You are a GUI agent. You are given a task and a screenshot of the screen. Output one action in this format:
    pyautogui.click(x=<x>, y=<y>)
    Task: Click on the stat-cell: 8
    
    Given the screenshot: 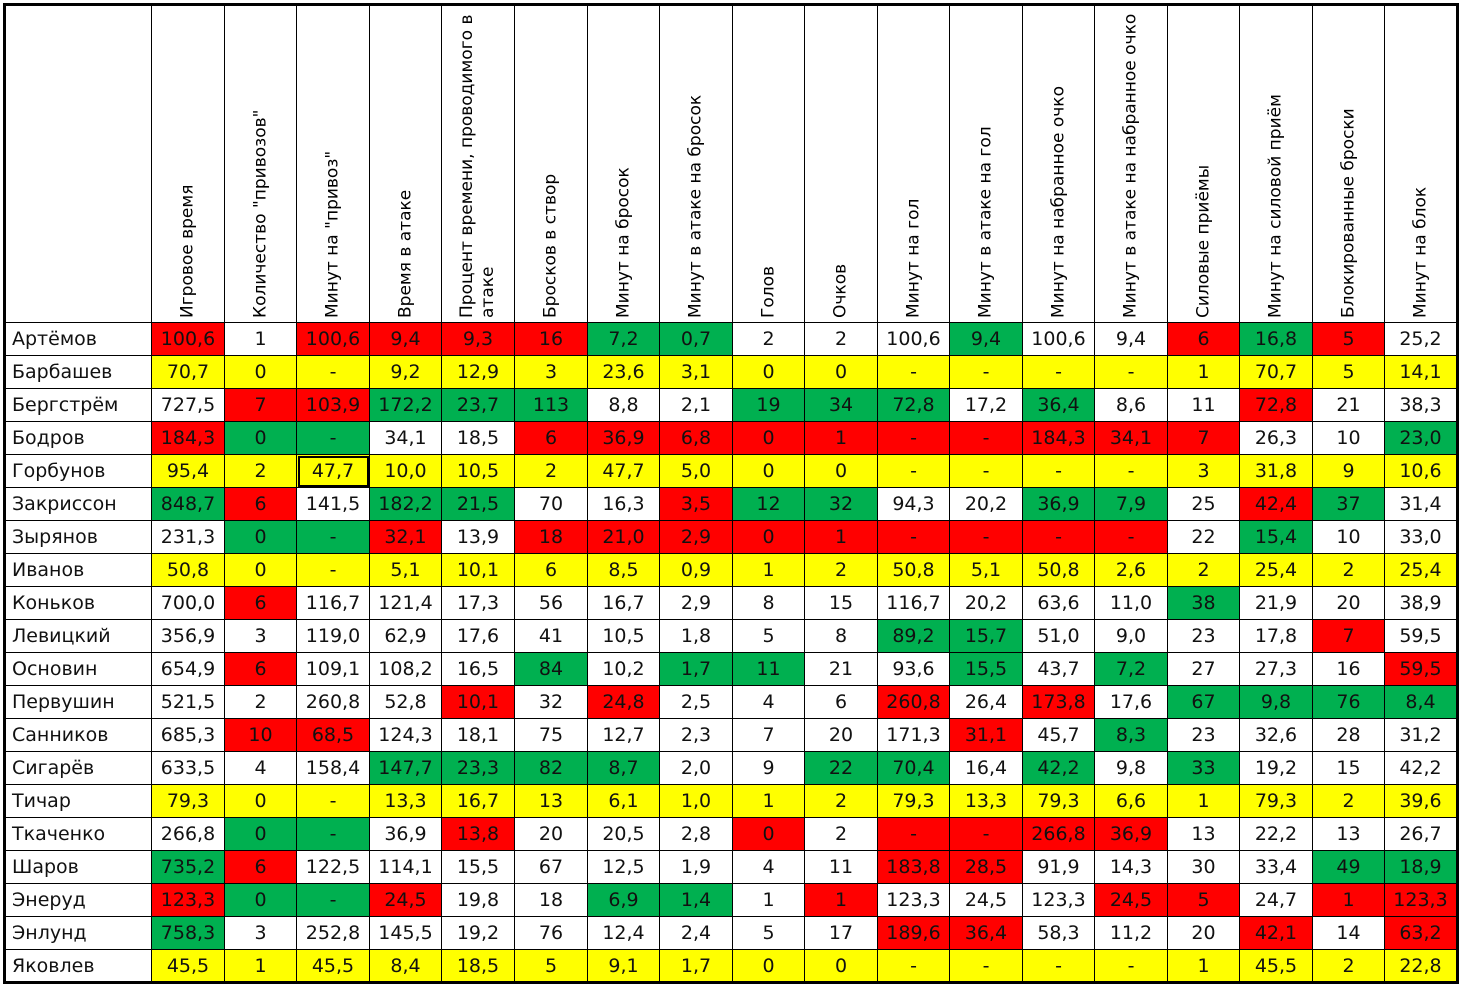 What is the action you would take?
    pyautogui.click(x=841, y=636)
    